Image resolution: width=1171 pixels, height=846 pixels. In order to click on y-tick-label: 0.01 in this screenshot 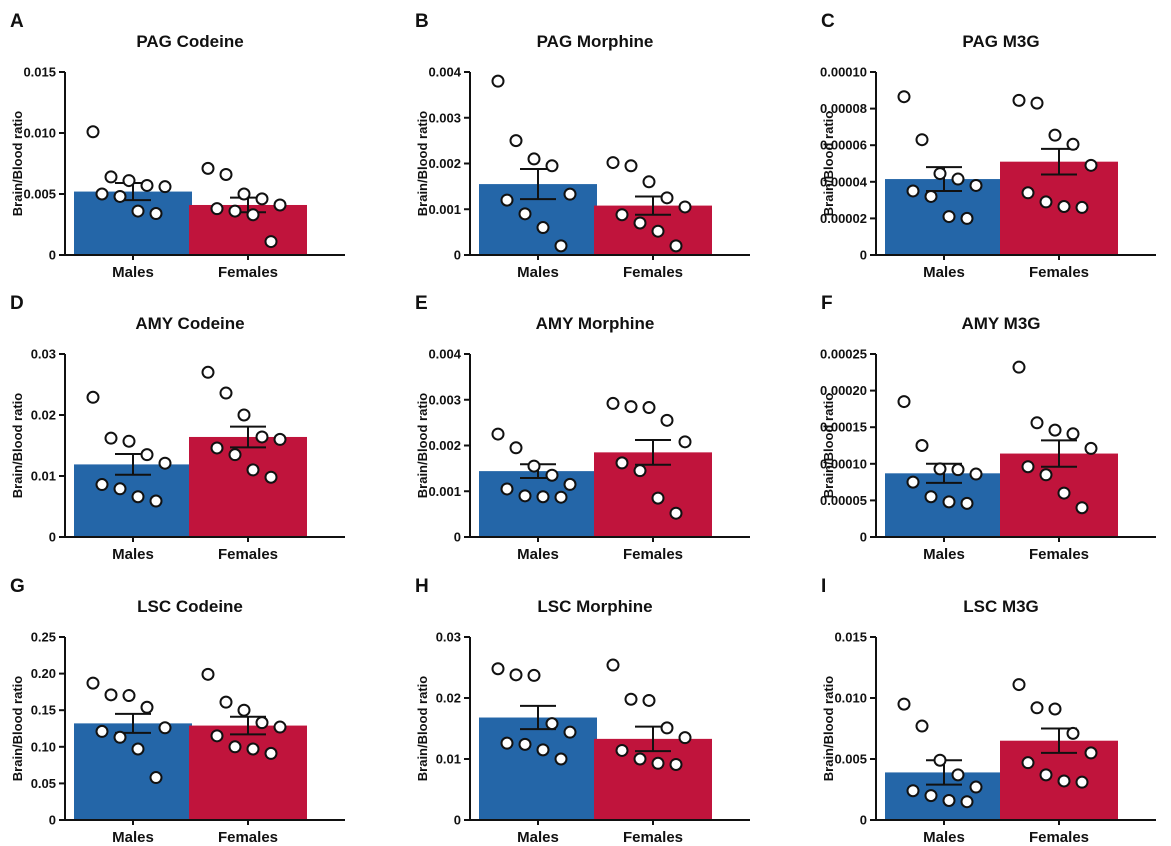, I will do `click(43, 476)`.